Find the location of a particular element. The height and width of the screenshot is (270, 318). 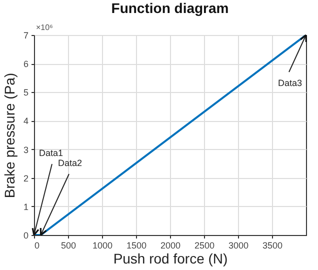

x-tick-label: 1000 is located at coordinates (102, 245).